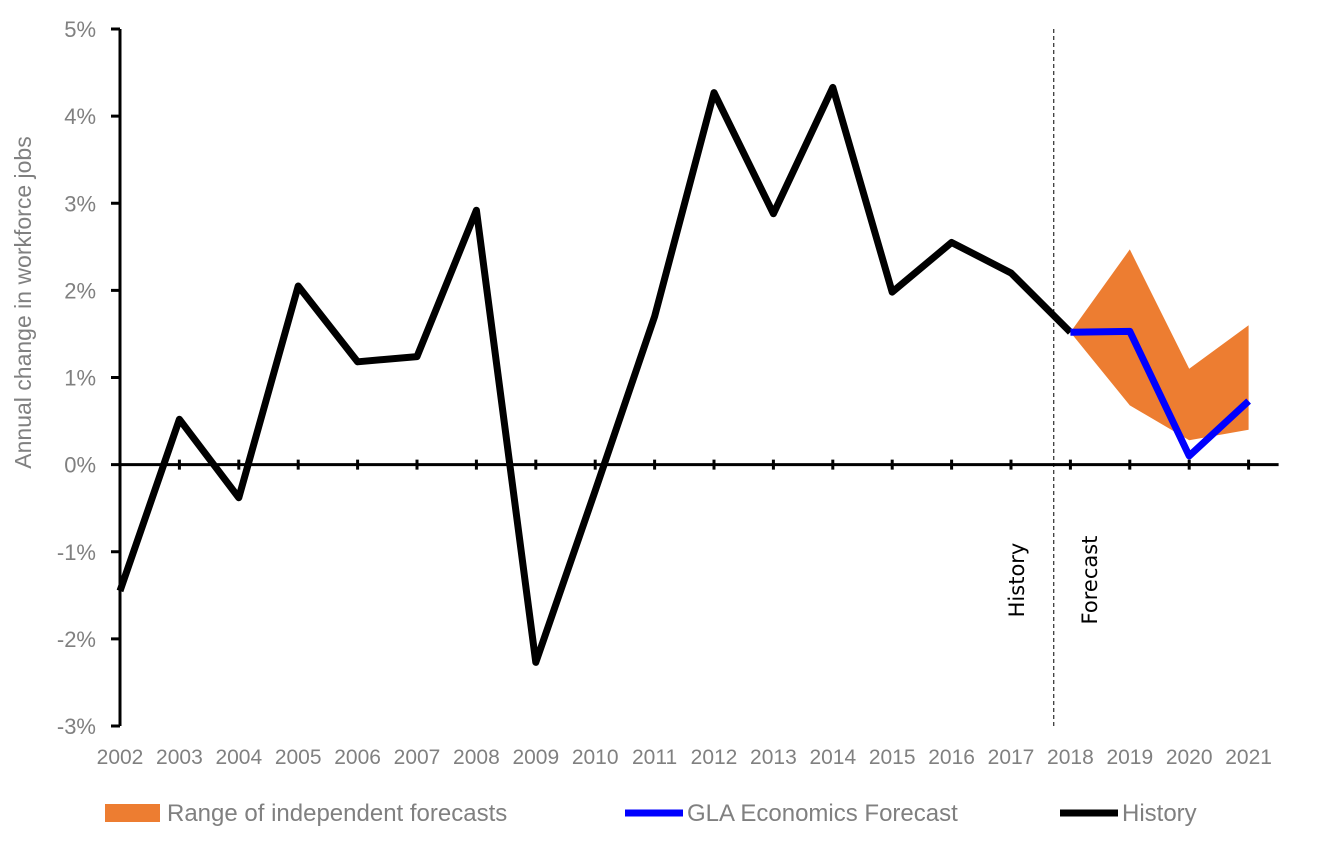 This screenshot has width=1317, height=850. What do you see at coordinates (337, 813) in the screenshot?
I see `legend-label: Range of independent forecasts` at bounding box center [337, 813].